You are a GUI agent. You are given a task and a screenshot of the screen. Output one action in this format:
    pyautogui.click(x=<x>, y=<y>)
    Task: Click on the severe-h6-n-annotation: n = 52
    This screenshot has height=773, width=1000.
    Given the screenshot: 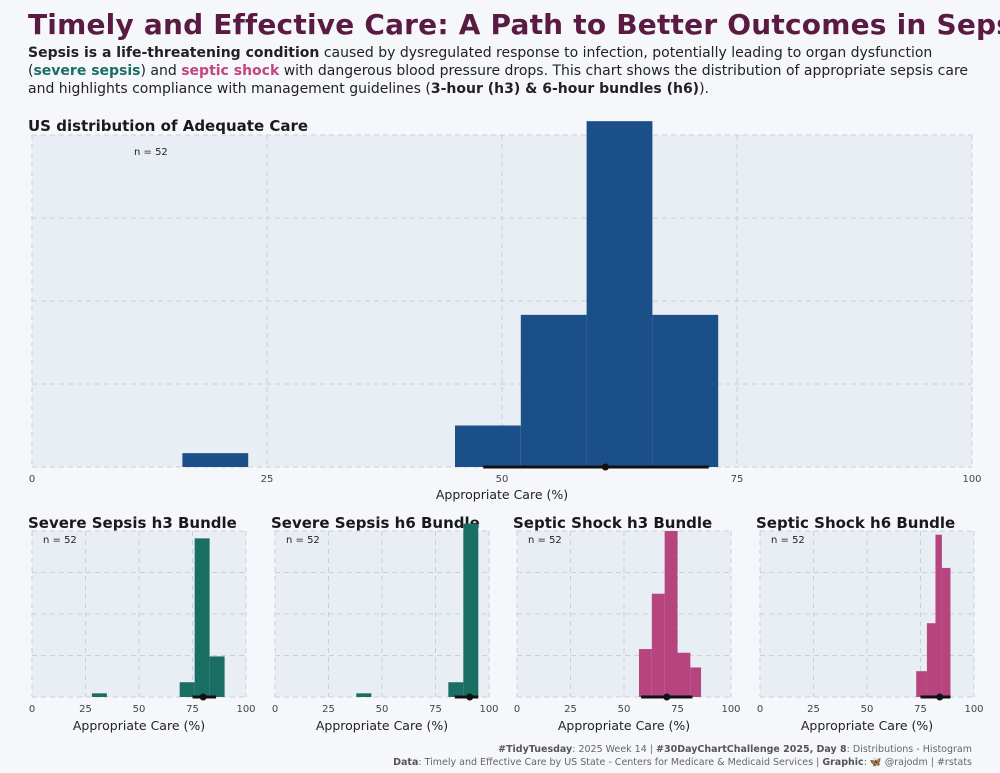 What is the action you would take?
    pyautogui.click(x=303, y=540)
    